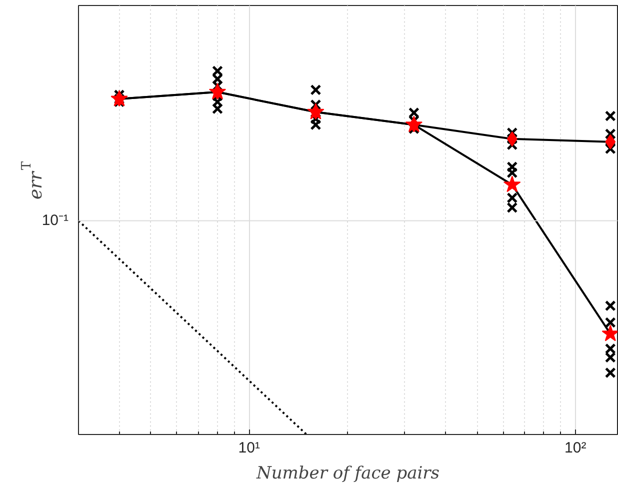  Describe the element at coordinates (55, 221) in the screenshot. I see `ref-line-label: 10⁻¹` at that location.